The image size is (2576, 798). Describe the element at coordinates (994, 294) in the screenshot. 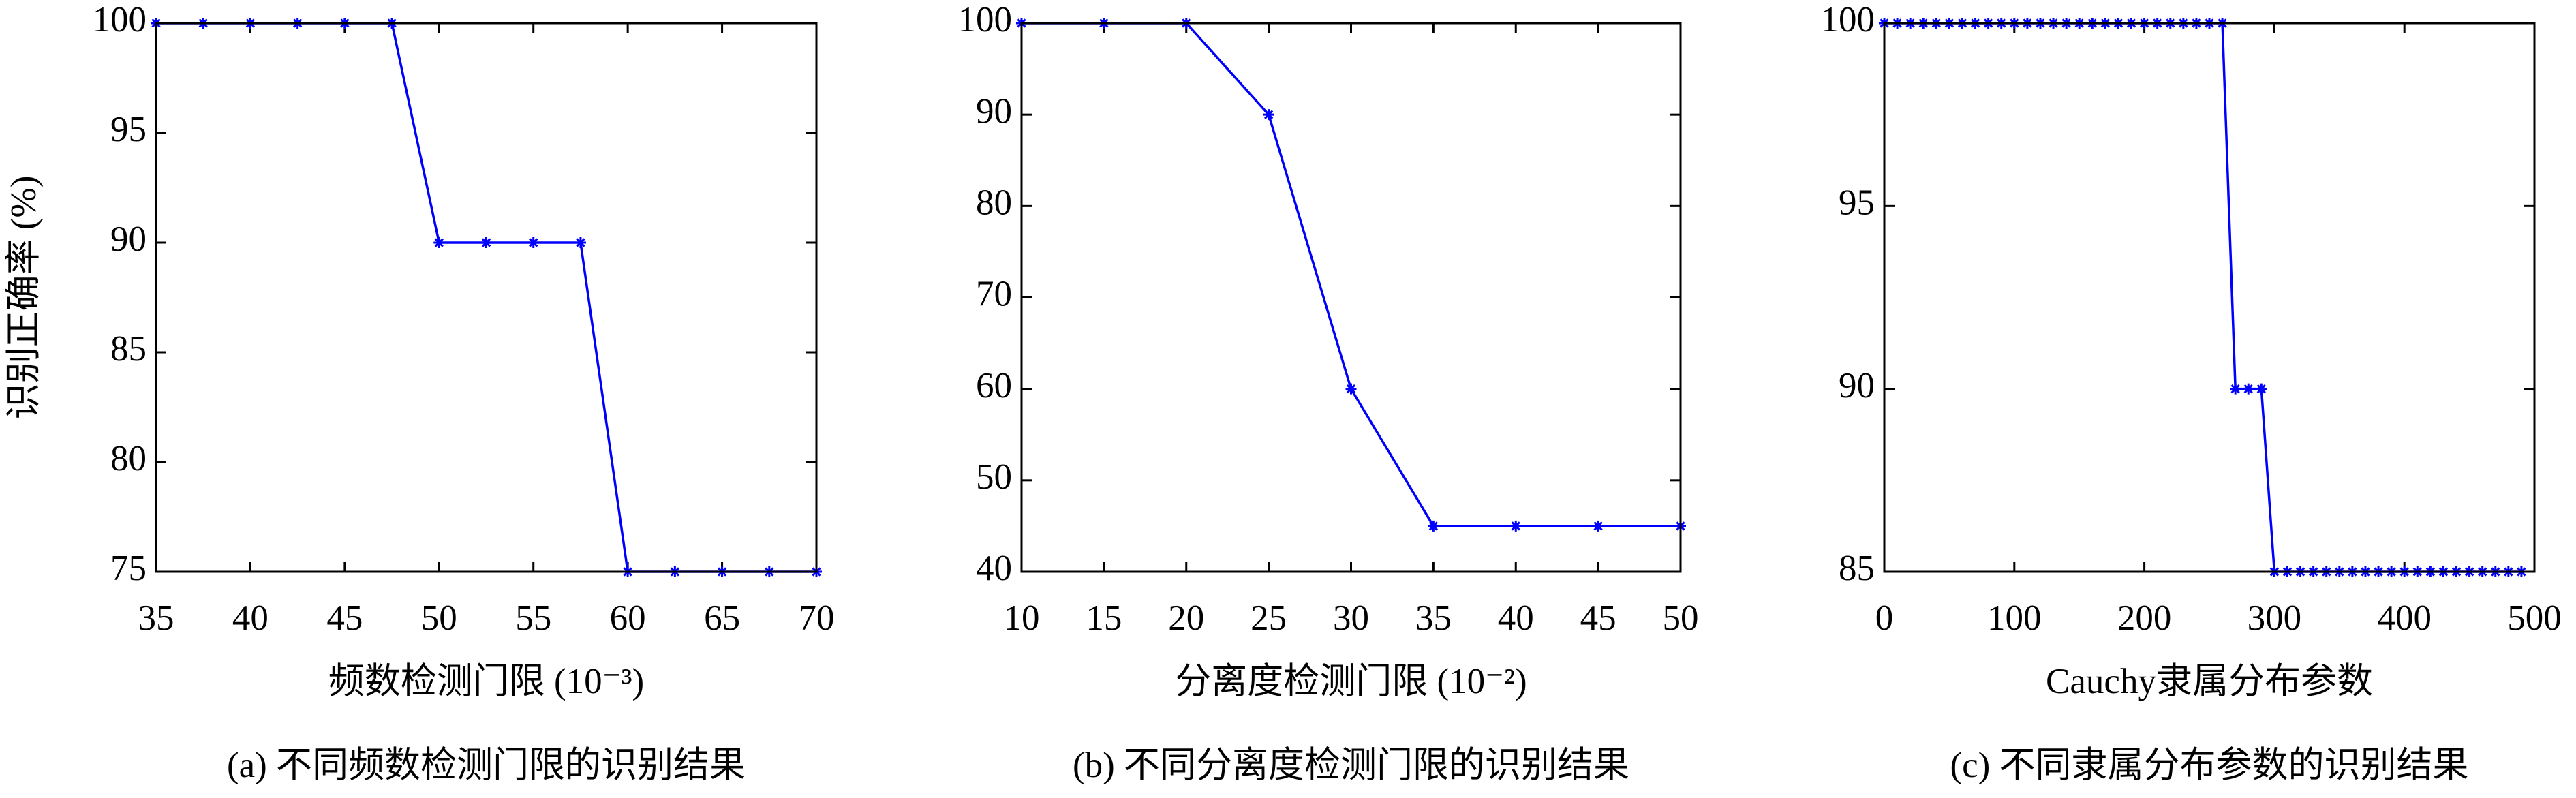

I see `y-tick-label: 70` at that location.